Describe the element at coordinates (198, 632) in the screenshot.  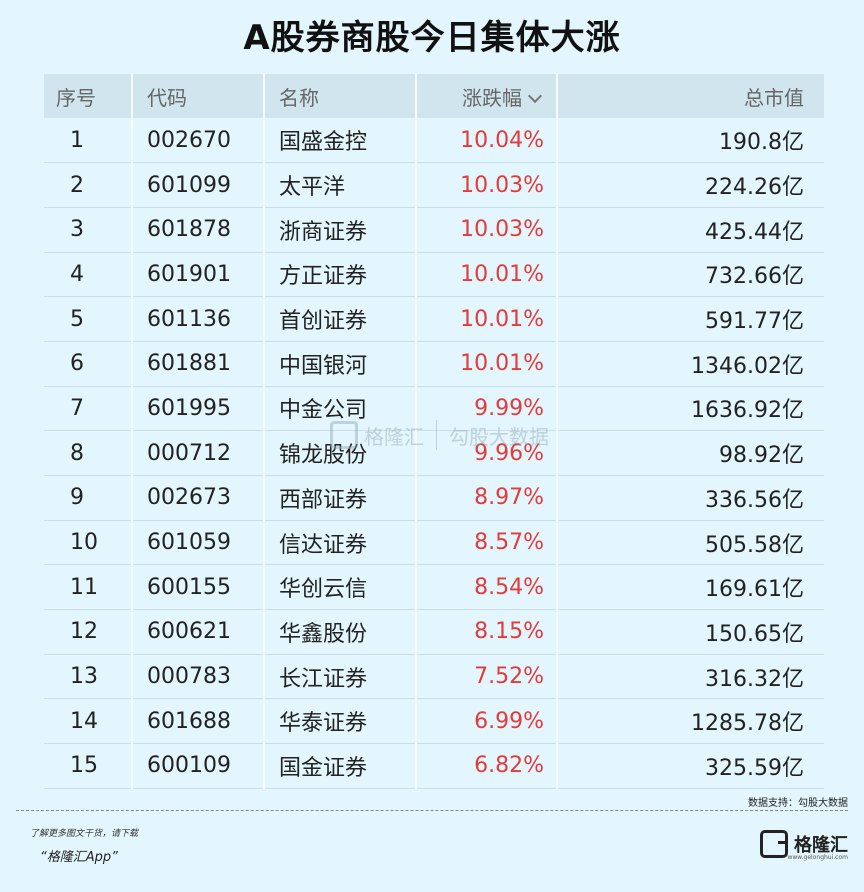
I see `row-code: 600621` at that location.